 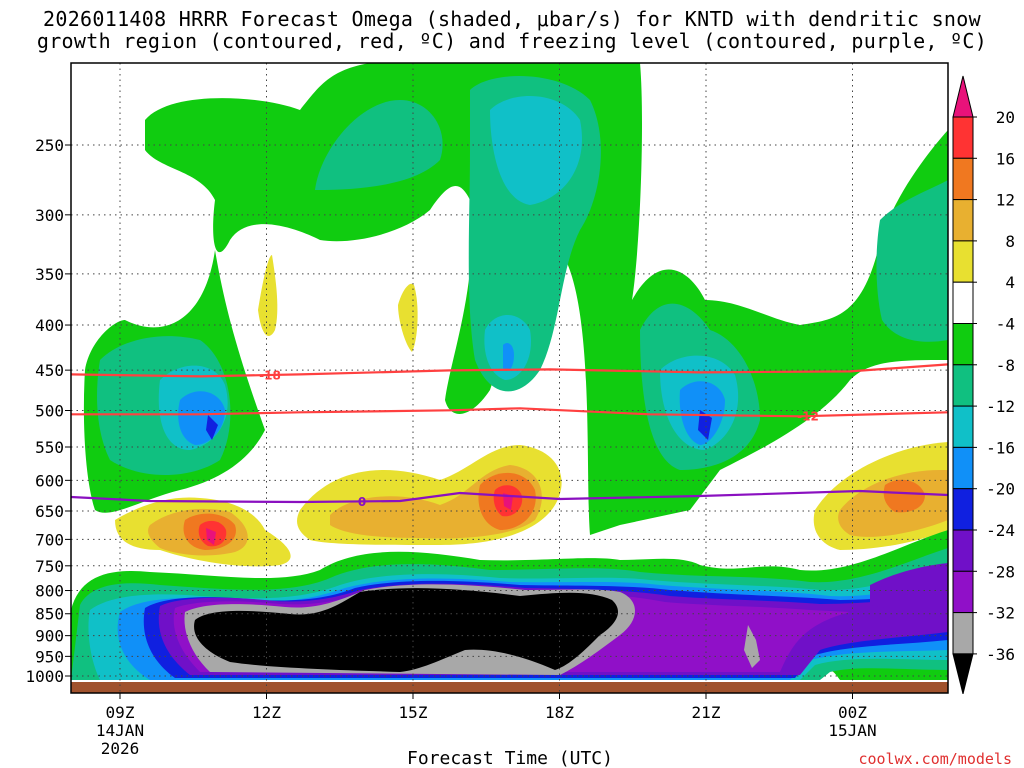 I want to click on x-tick-label: 14JAN, so click(x=120, y=730).